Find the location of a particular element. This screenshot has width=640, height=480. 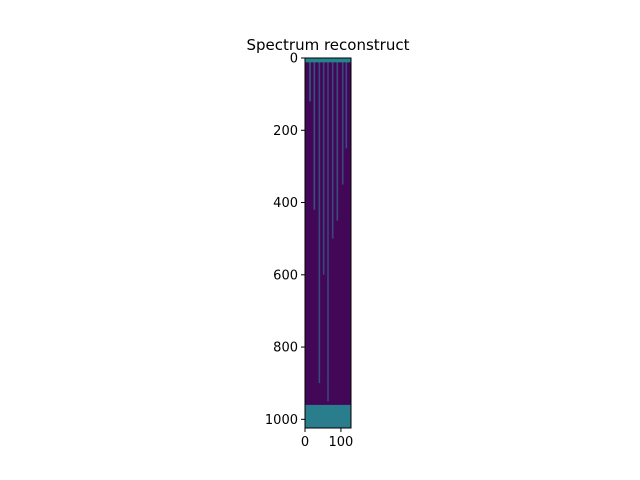

y-axis: 0 200 400 600 800 1000 is located at coordinates (285, 240).